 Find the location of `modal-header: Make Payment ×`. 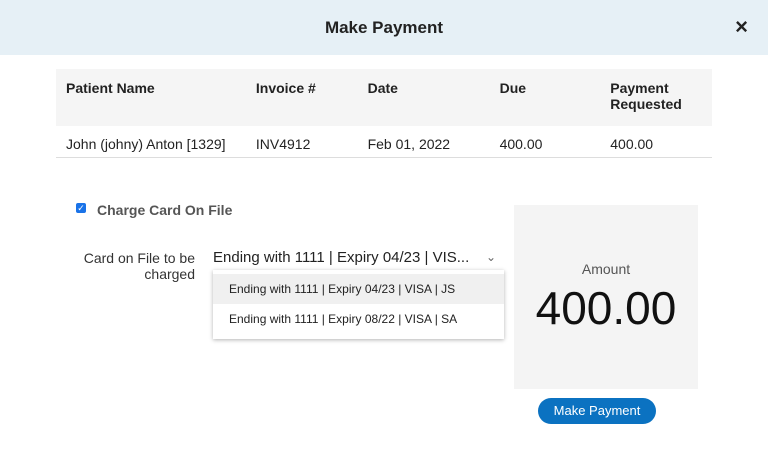

modal-header: Make Payment × is located at coordinates (384, 27).